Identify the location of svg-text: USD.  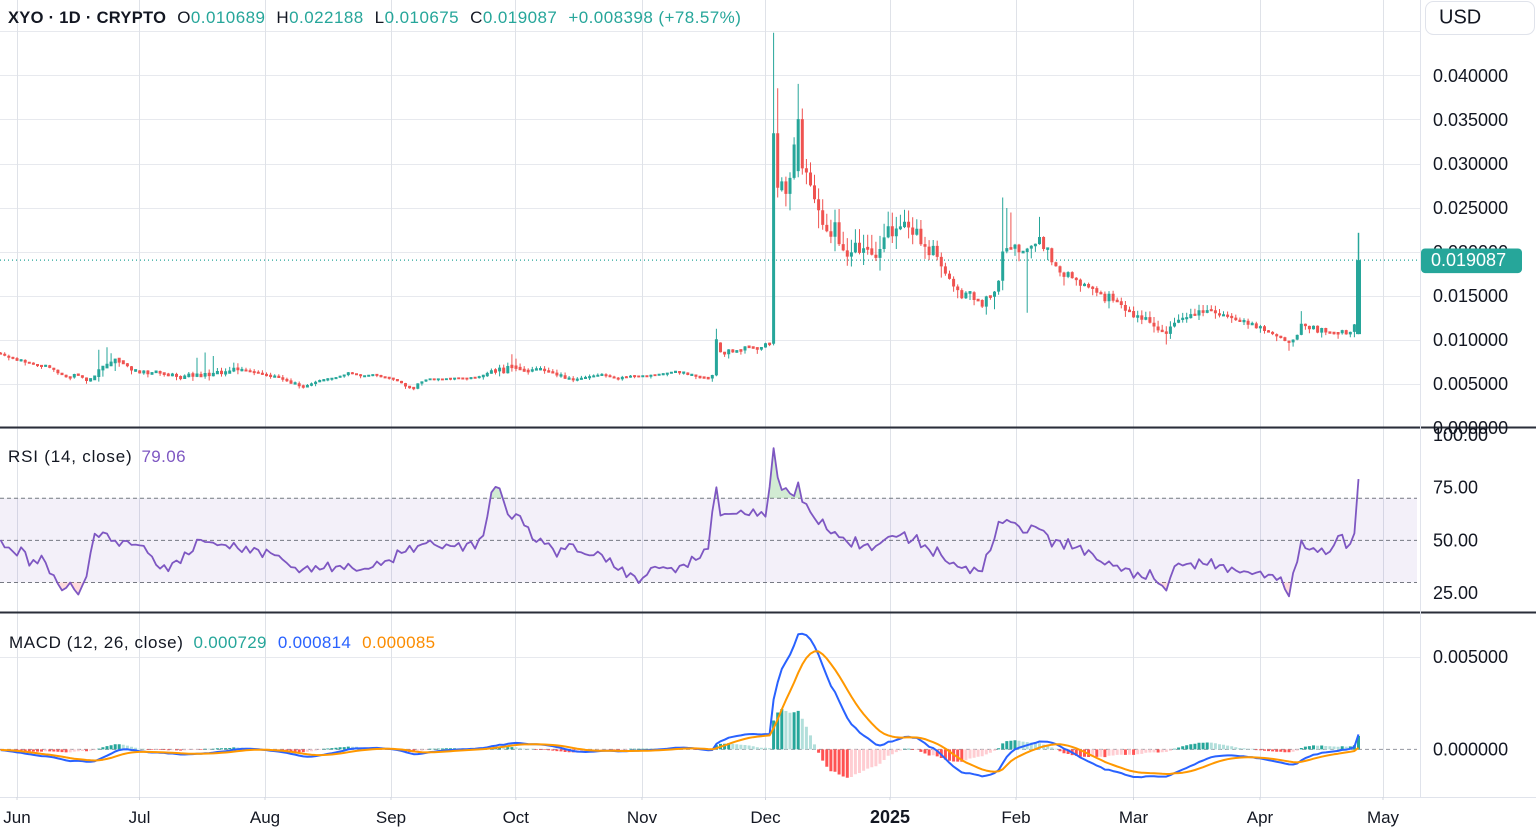
(1460, 18).